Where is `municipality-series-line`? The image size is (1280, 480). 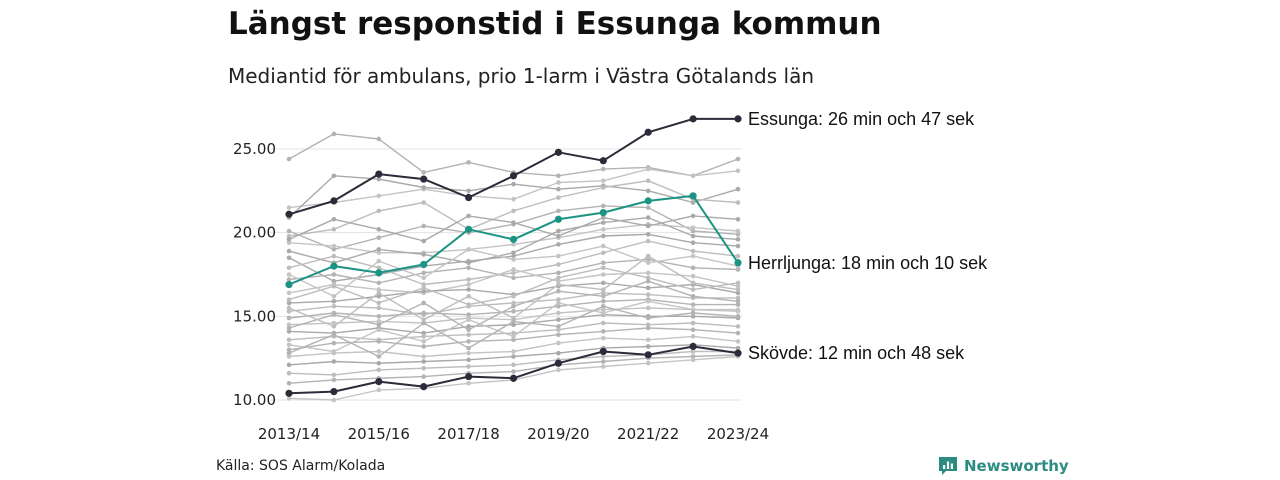 municipality-series-line is located at coordinates (513, 208).